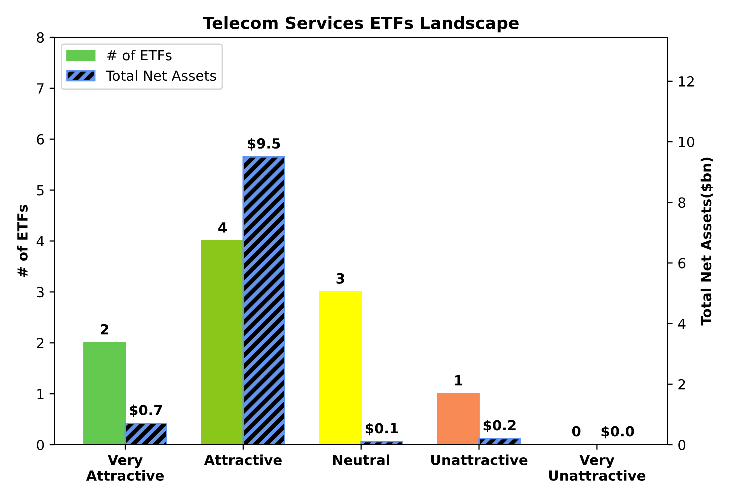  Describe the element at coordinates (682, 324) in the screenshot. I see `y2-tick-label: 4` at that location.